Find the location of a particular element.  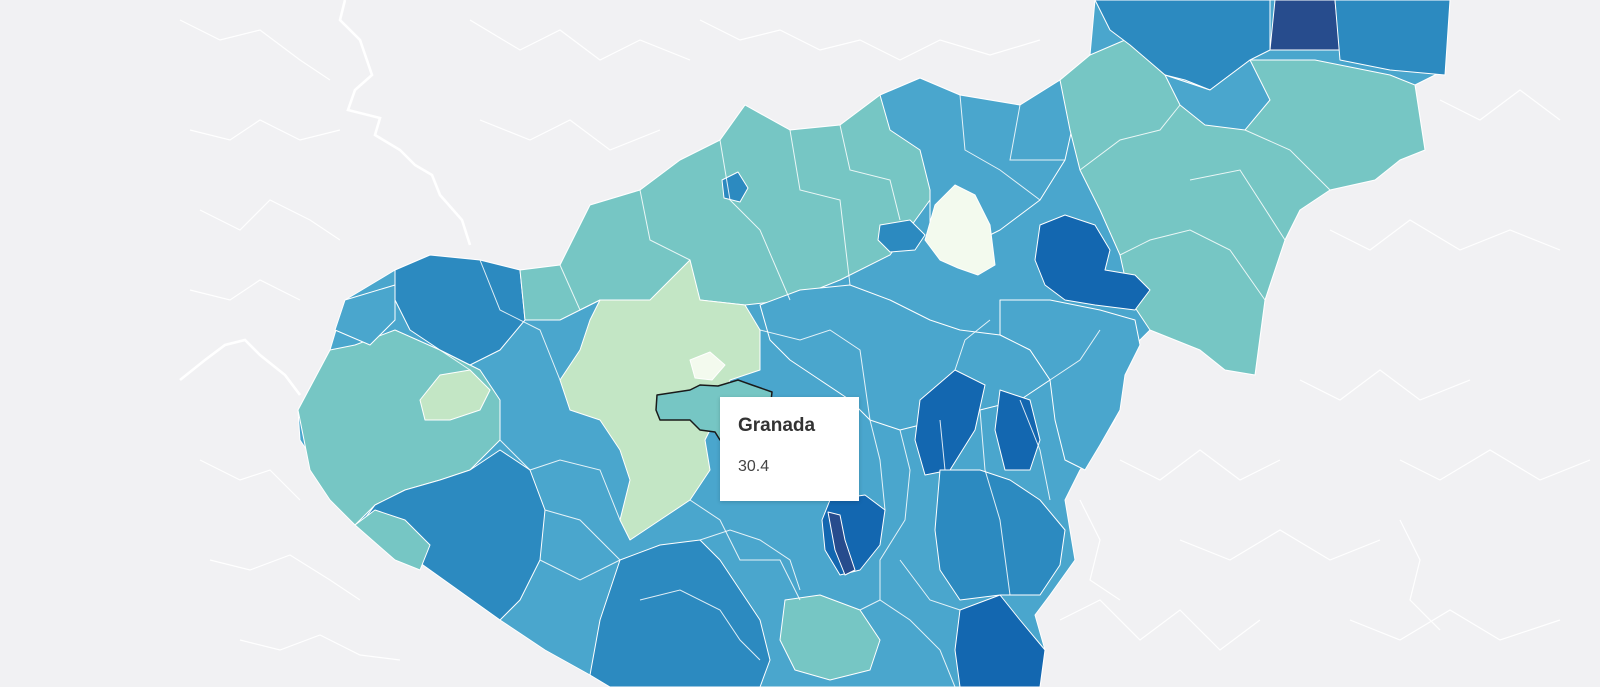

region-center-deep-a is located at coordinates (950, 422).